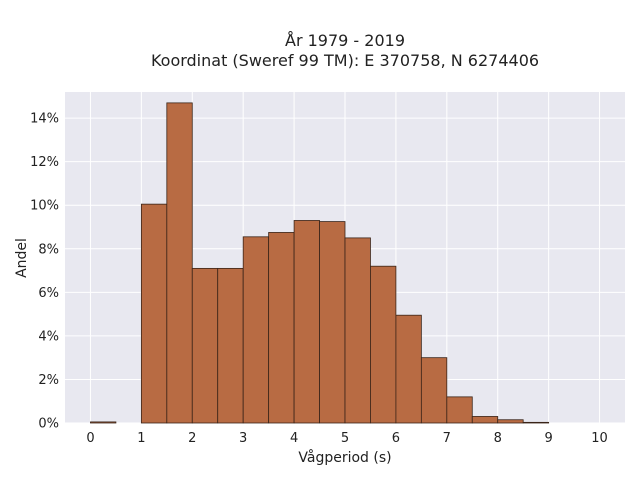 Image resolution: width=640 pixels, height=484 pixels. I want to click on x-tick-label-3: 3, so click(243, 438).